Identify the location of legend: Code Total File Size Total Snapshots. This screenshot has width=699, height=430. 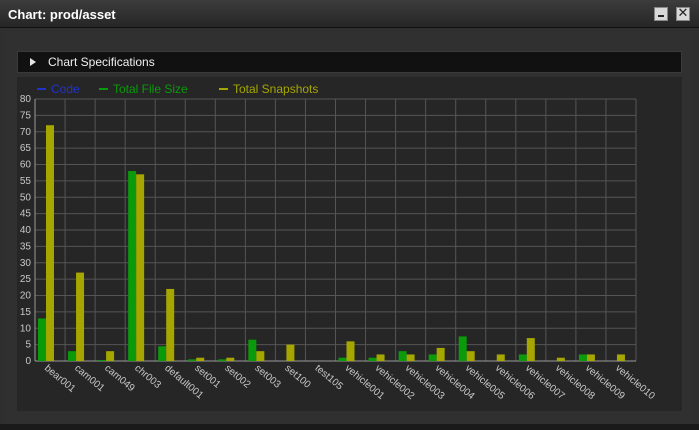
(177, 89).